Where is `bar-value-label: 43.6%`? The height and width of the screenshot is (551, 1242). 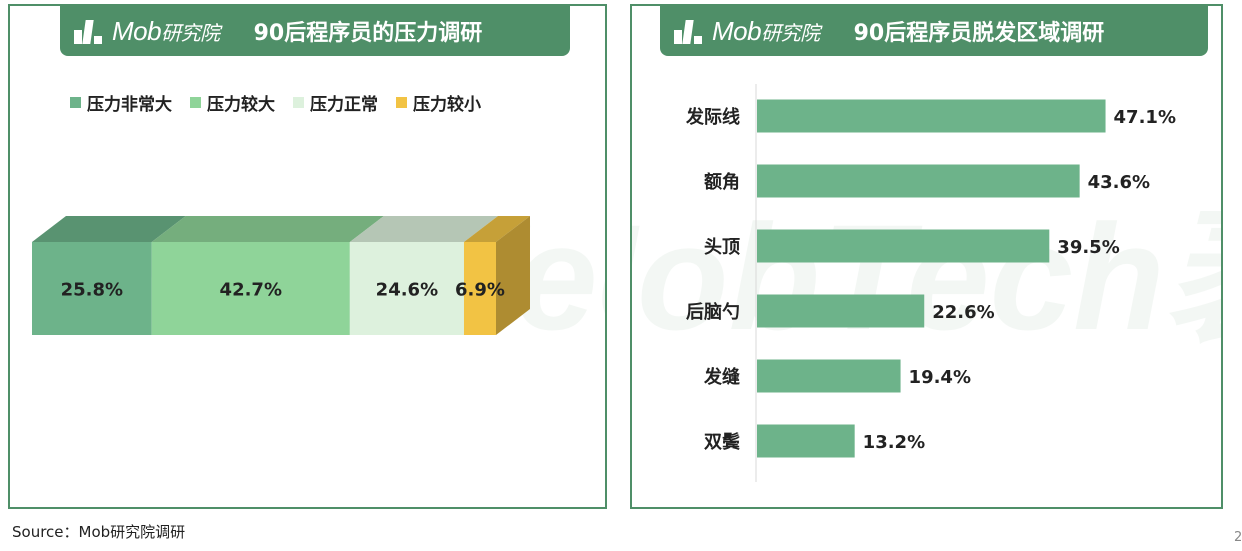 bar-value-label: 43.6% is located at coordinates (1119, 182).